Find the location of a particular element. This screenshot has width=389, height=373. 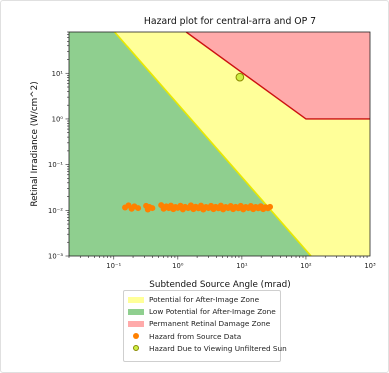

x-tick-label: 10¹ is located at coordinates (242, 266).